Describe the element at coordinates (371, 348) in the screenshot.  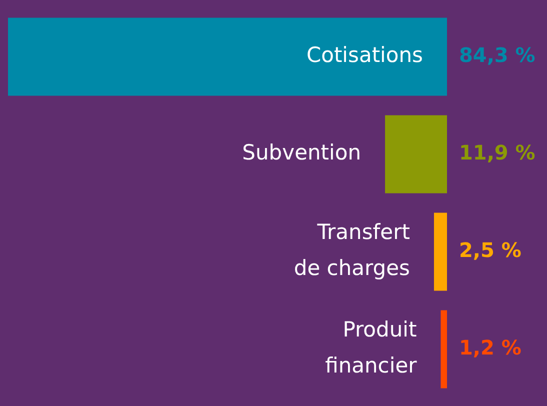
I see `y-tick-label: Produit financier` at that location.